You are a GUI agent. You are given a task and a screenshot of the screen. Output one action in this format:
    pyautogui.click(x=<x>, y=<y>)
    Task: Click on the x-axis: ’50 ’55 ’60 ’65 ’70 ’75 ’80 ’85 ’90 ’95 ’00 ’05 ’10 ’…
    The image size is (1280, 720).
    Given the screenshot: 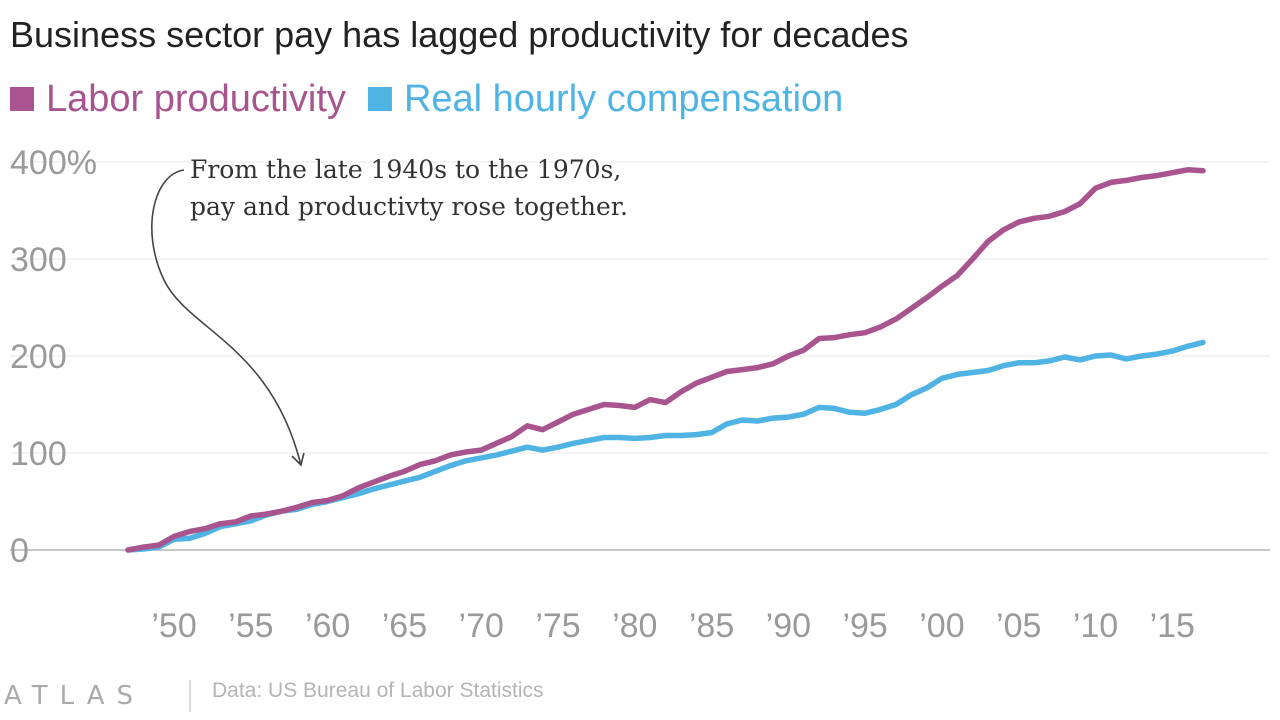 What is the action you would take?
    pyautogui.click(x=673, y=626)
    